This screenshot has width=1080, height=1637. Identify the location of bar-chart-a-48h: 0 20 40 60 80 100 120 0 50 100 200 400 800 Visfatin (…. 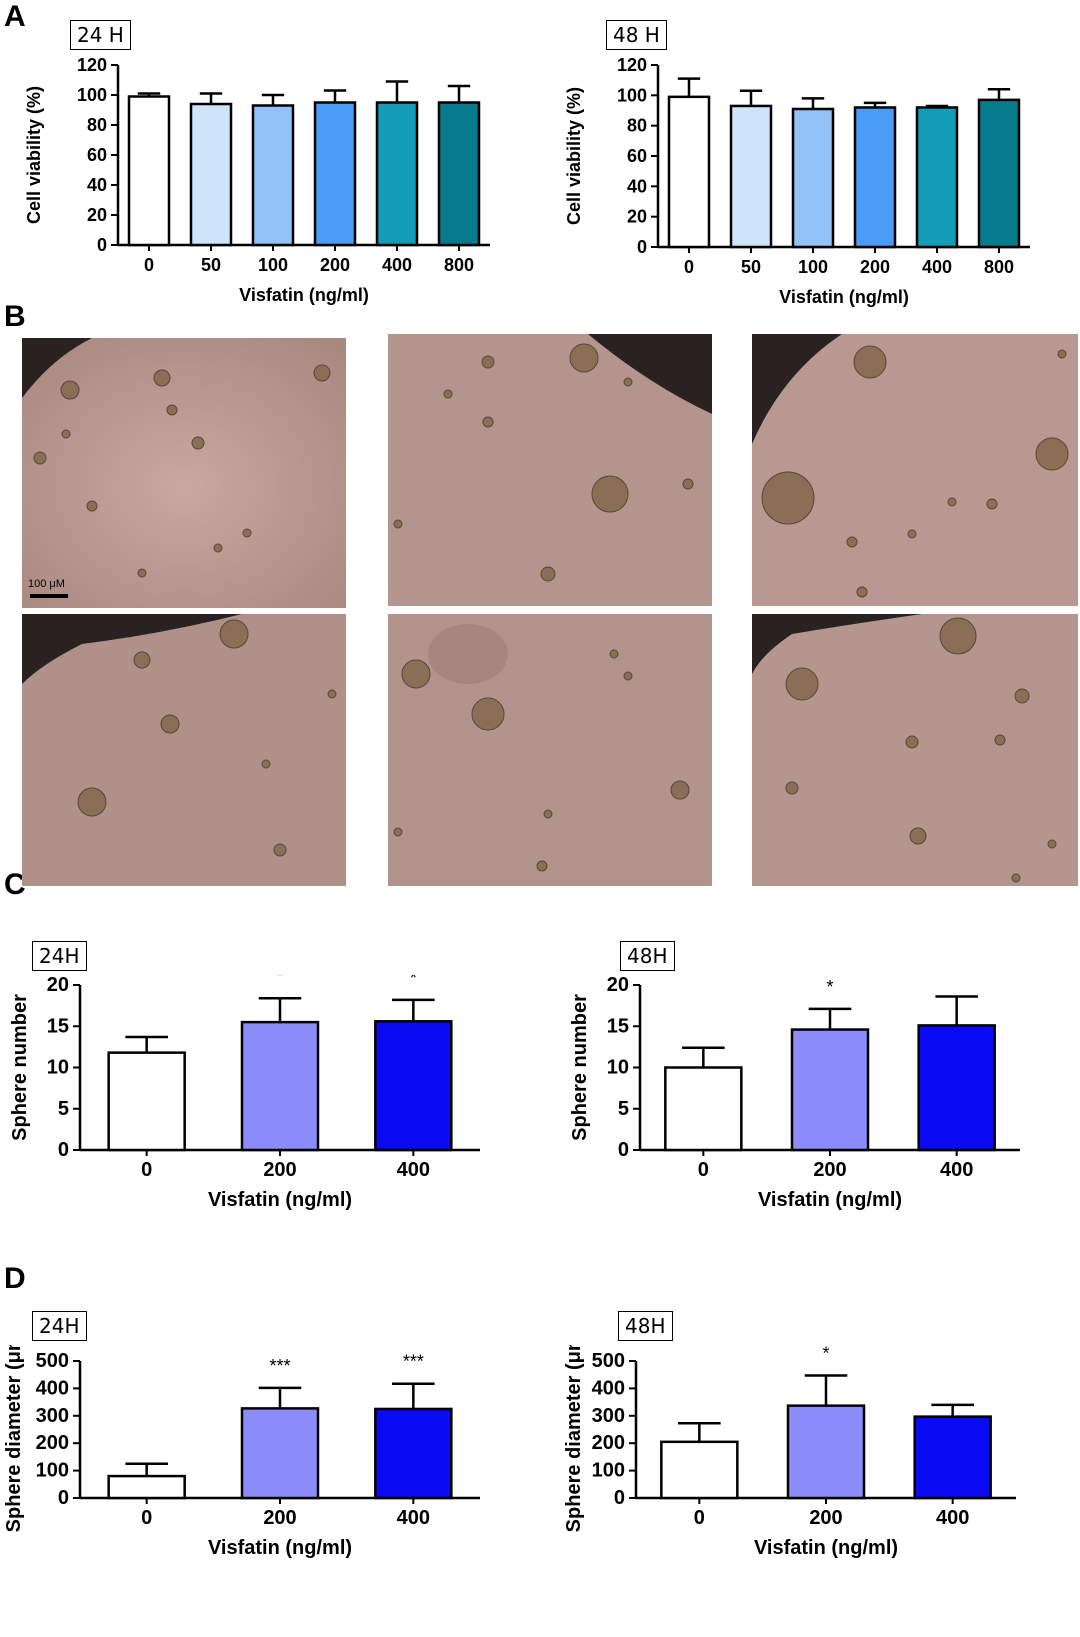
(797, 181).